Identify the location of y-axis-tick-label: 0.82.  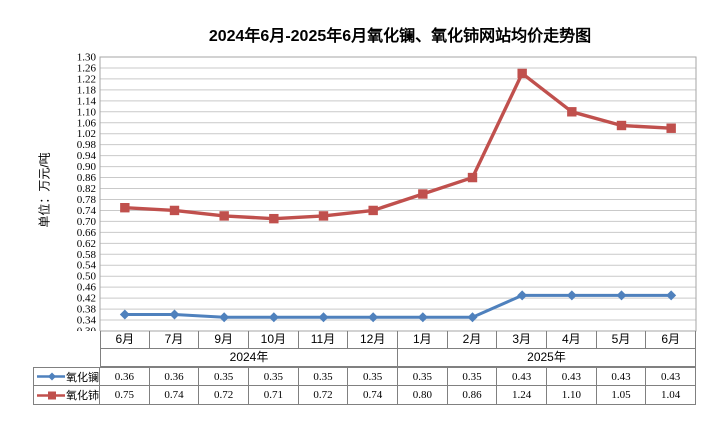
(86, 189).